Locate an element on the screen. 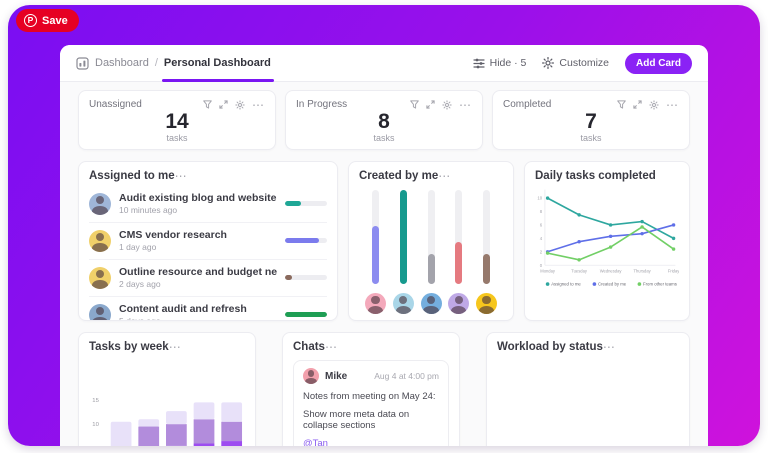 The width and height of the screenshot is (768, 453). card-title: Chats is located at coordinates (309, 347).